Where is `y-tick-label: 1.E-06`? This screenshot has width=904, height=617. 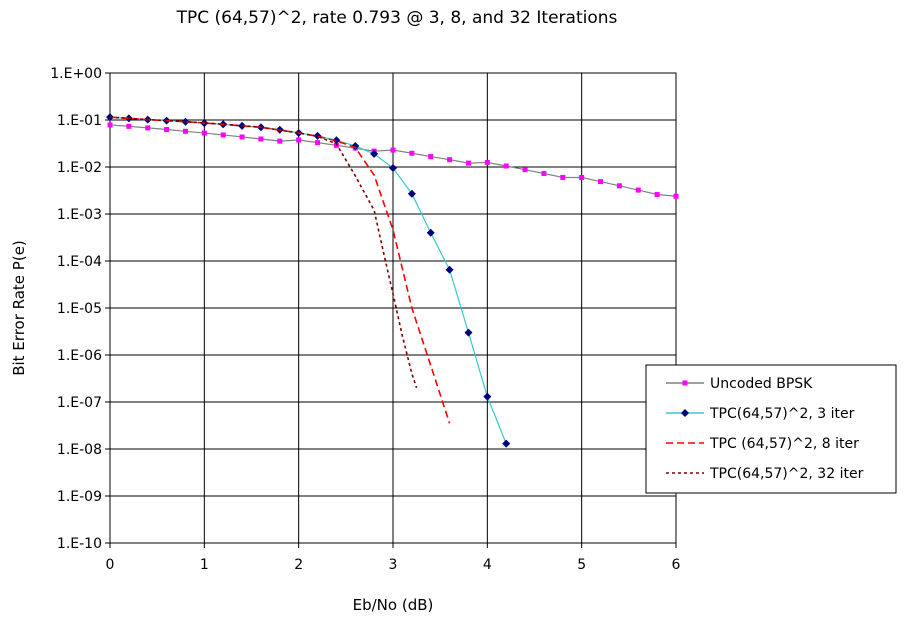 y-tick-label: 1.E-06 is located at coordinates (79, 356).